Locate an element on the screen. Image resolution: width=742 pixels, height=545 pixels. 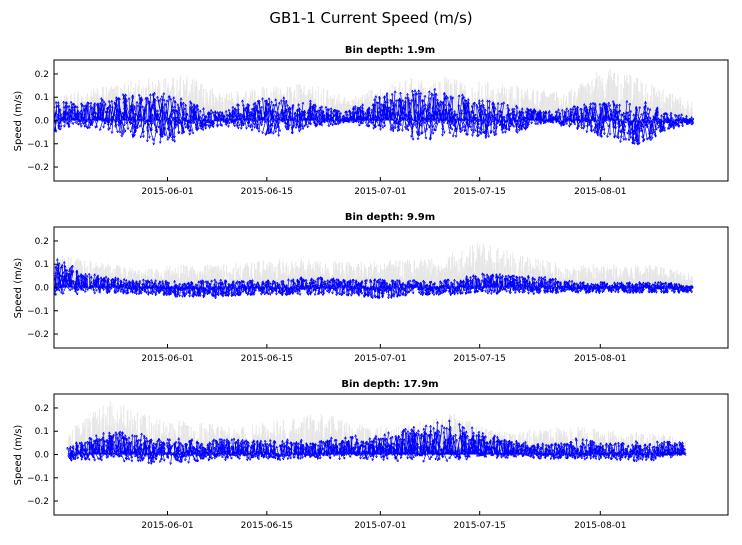
panel-title: Bin depth: 17.9m is located at coordinates (389, 384).